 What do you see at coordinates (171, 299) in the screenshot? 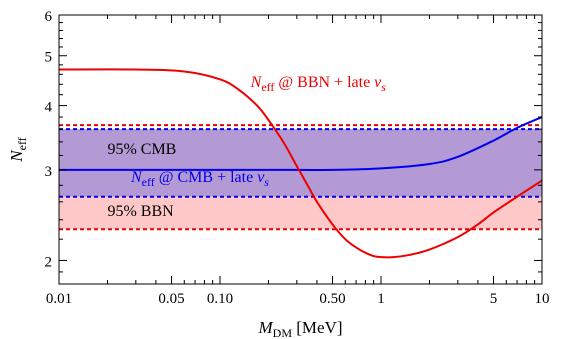
I see `x-tick-label-1: 0.05` at bounding box center [171, 299].